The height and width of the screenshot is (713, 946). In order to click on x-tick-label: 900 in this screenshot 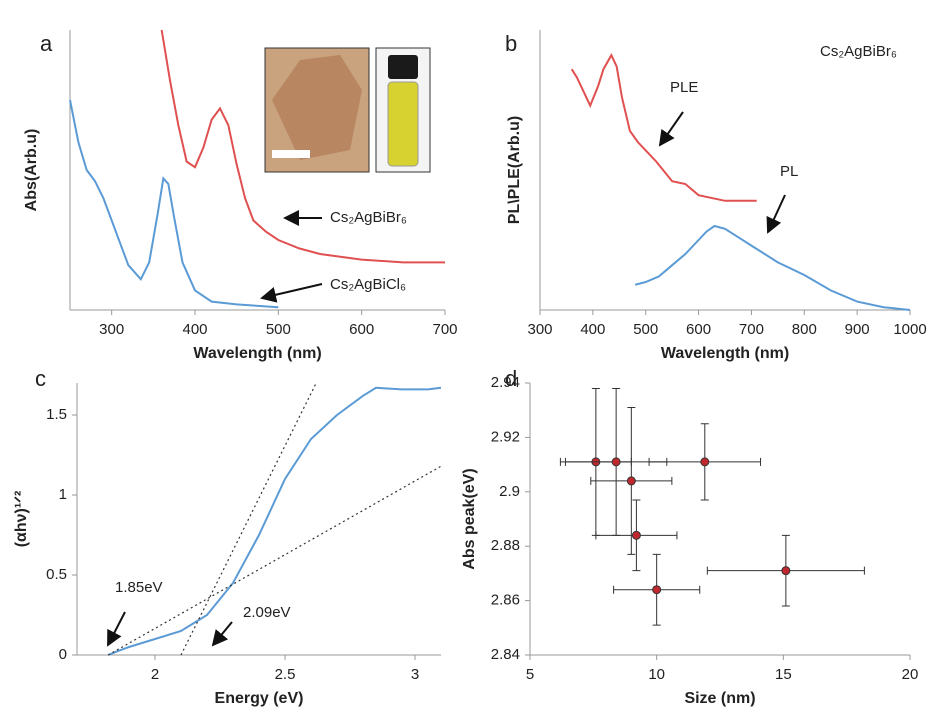, I will do `click(857, 329)`.